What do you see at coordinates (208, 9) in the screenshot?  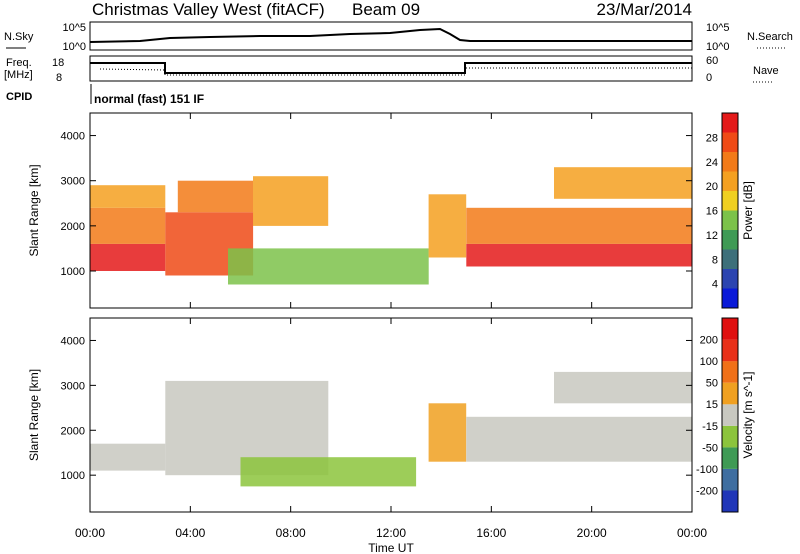 I see `station-title: Christmas Valley West (fitACF)` at bounding box center [208, 9].